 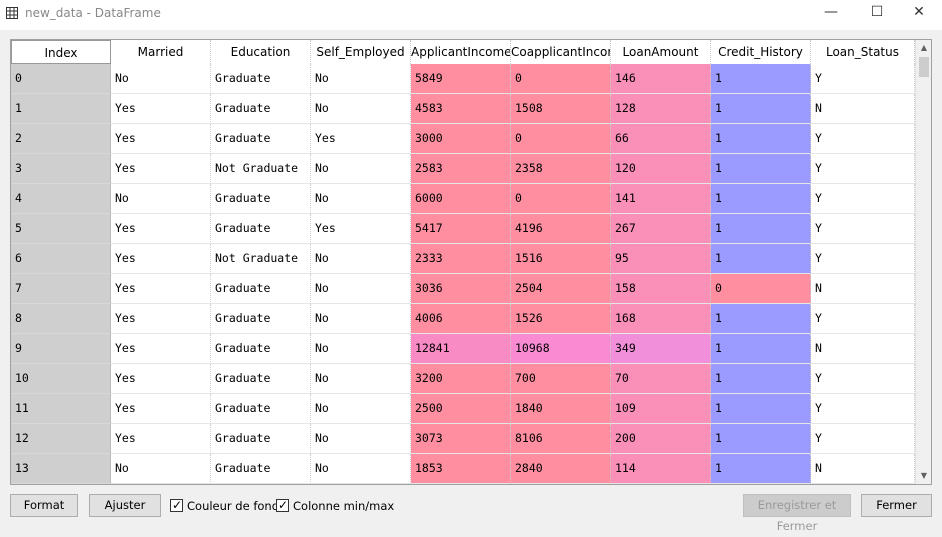 I want to click on maximize-icon: ☐, so click(x=877, y=12).